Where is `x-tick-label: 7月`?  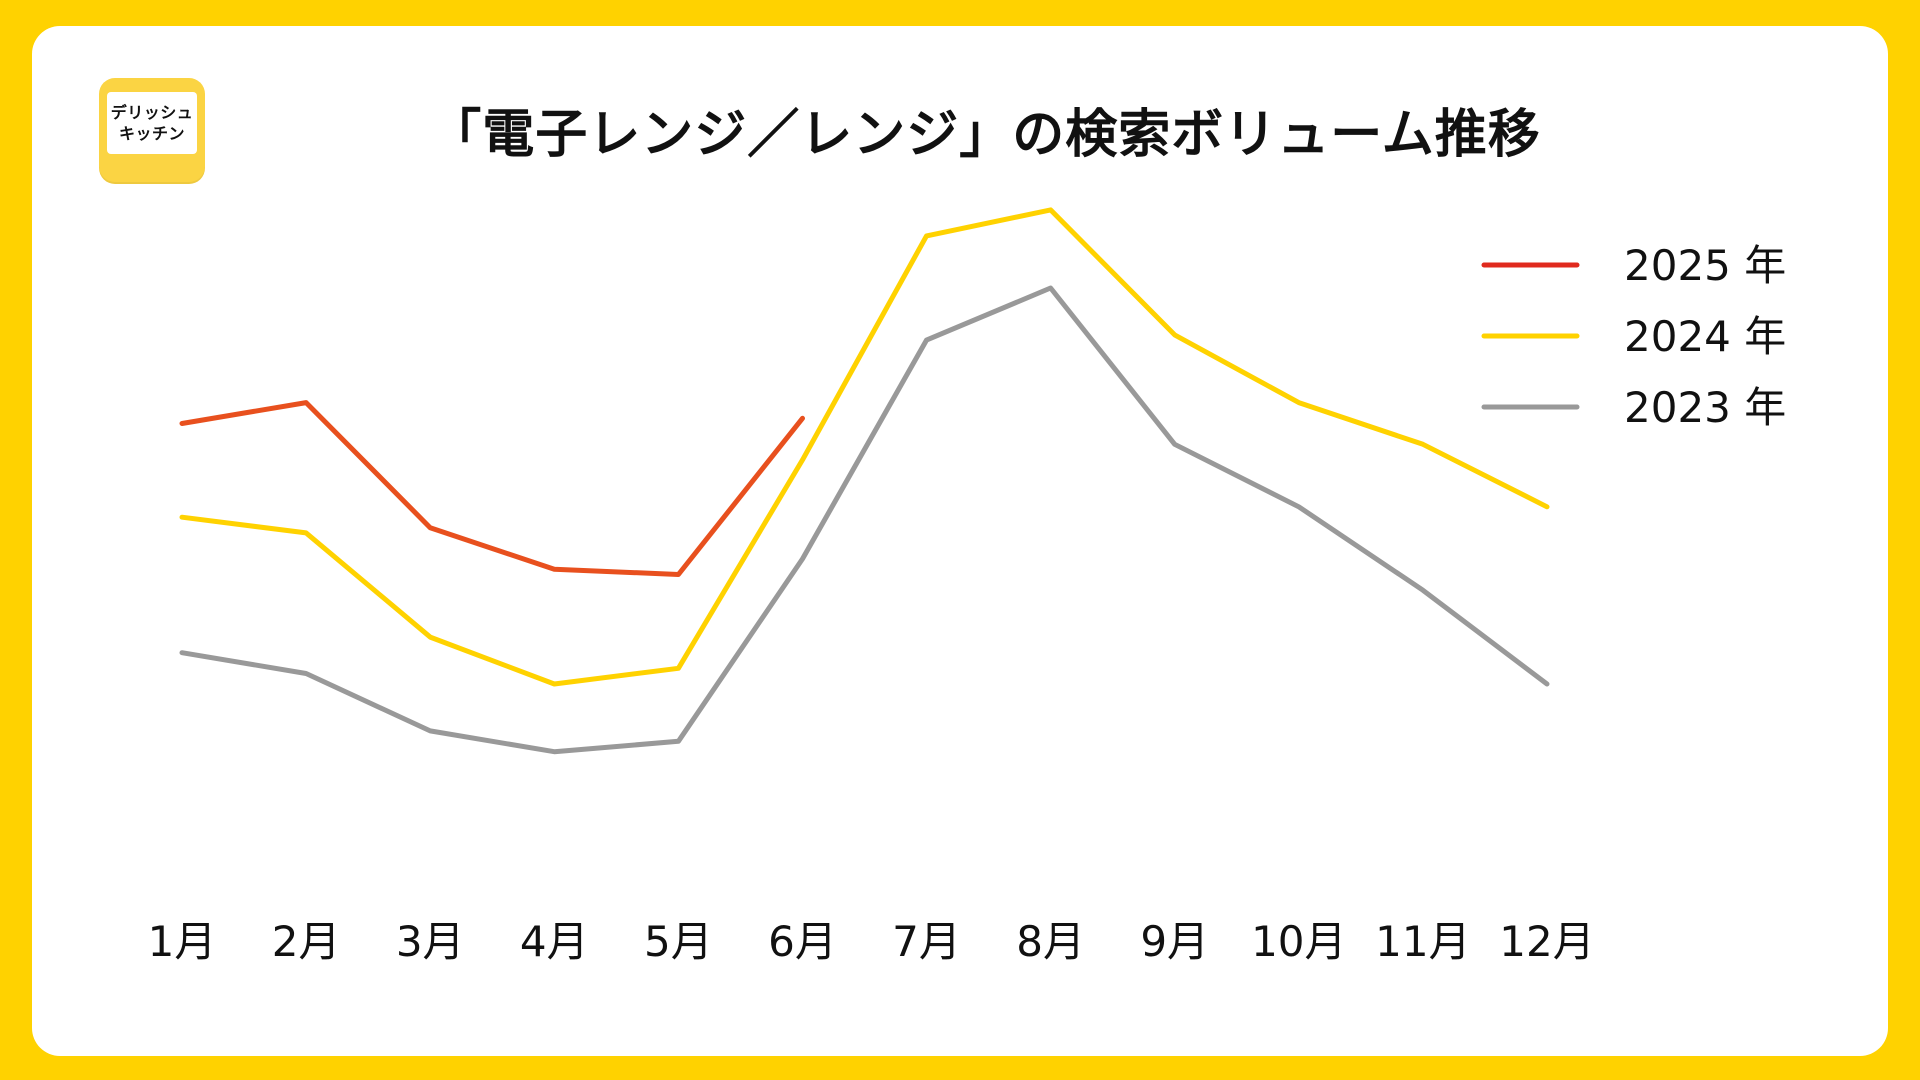 x-tick-label: 7月 is located at coordinates (926, 941).